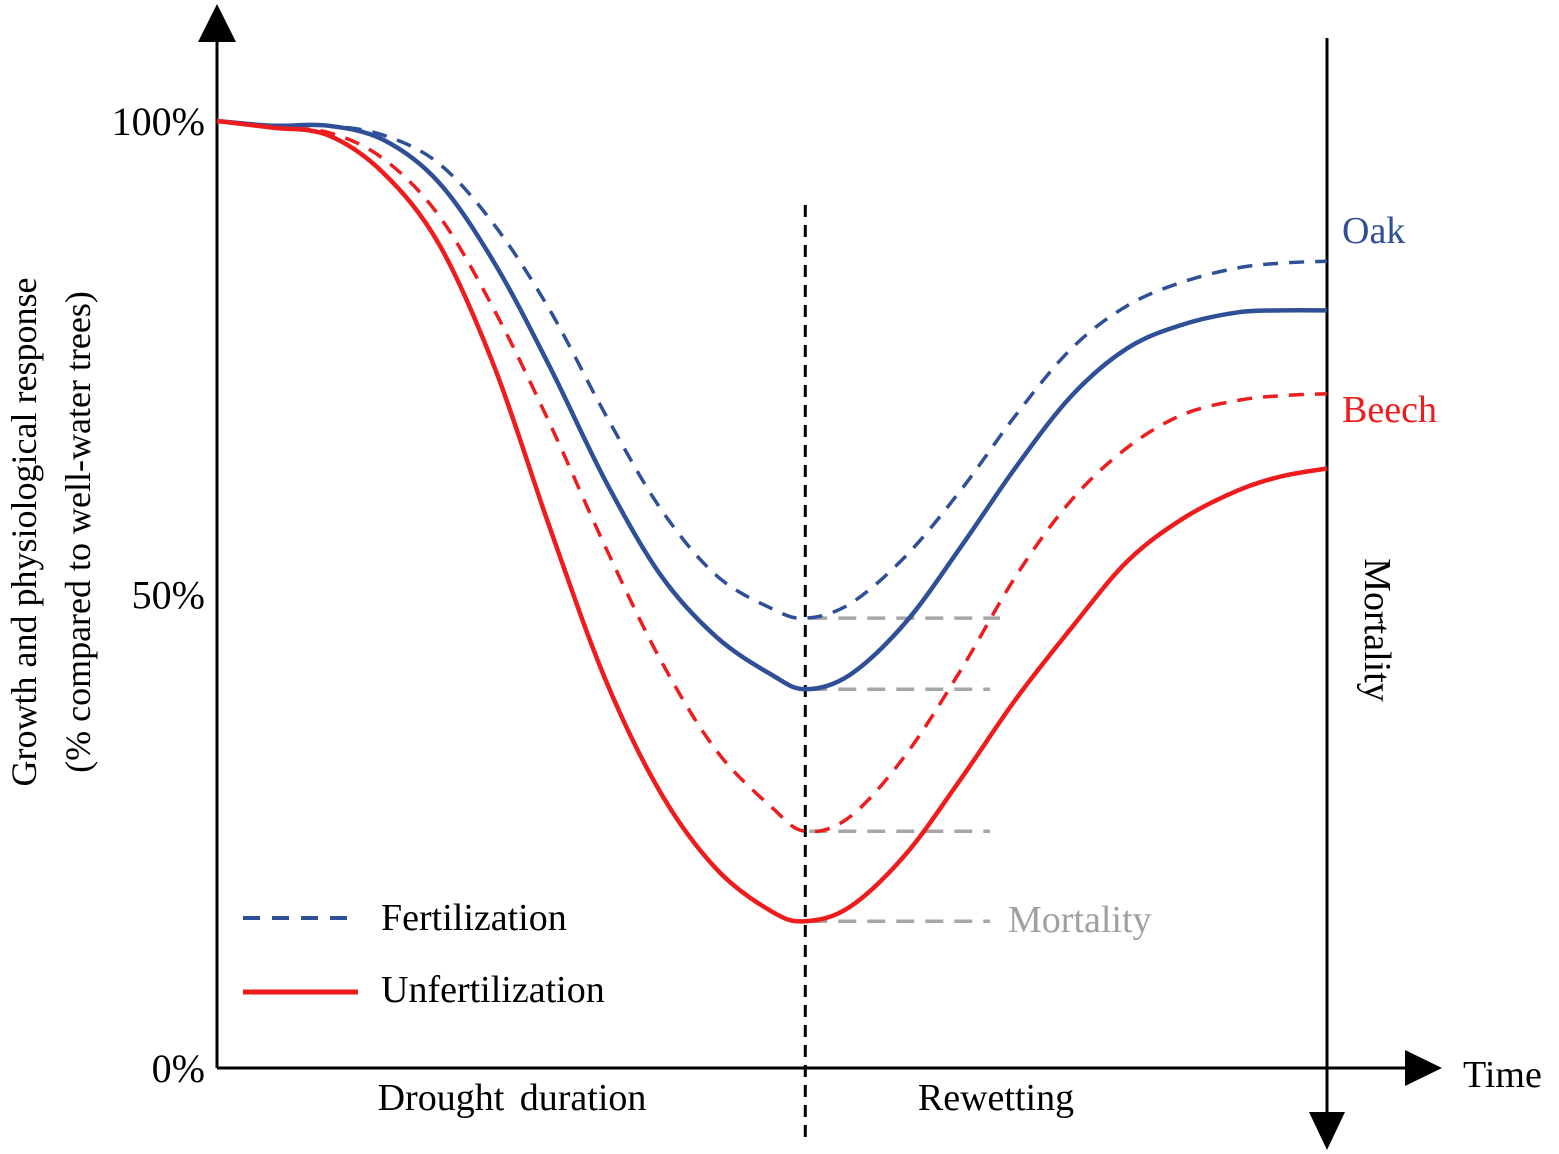 The width and height of the screenshot is (1559, 1154). I want to click on legend: Fertilization Unfertilization, so click(424, 954).